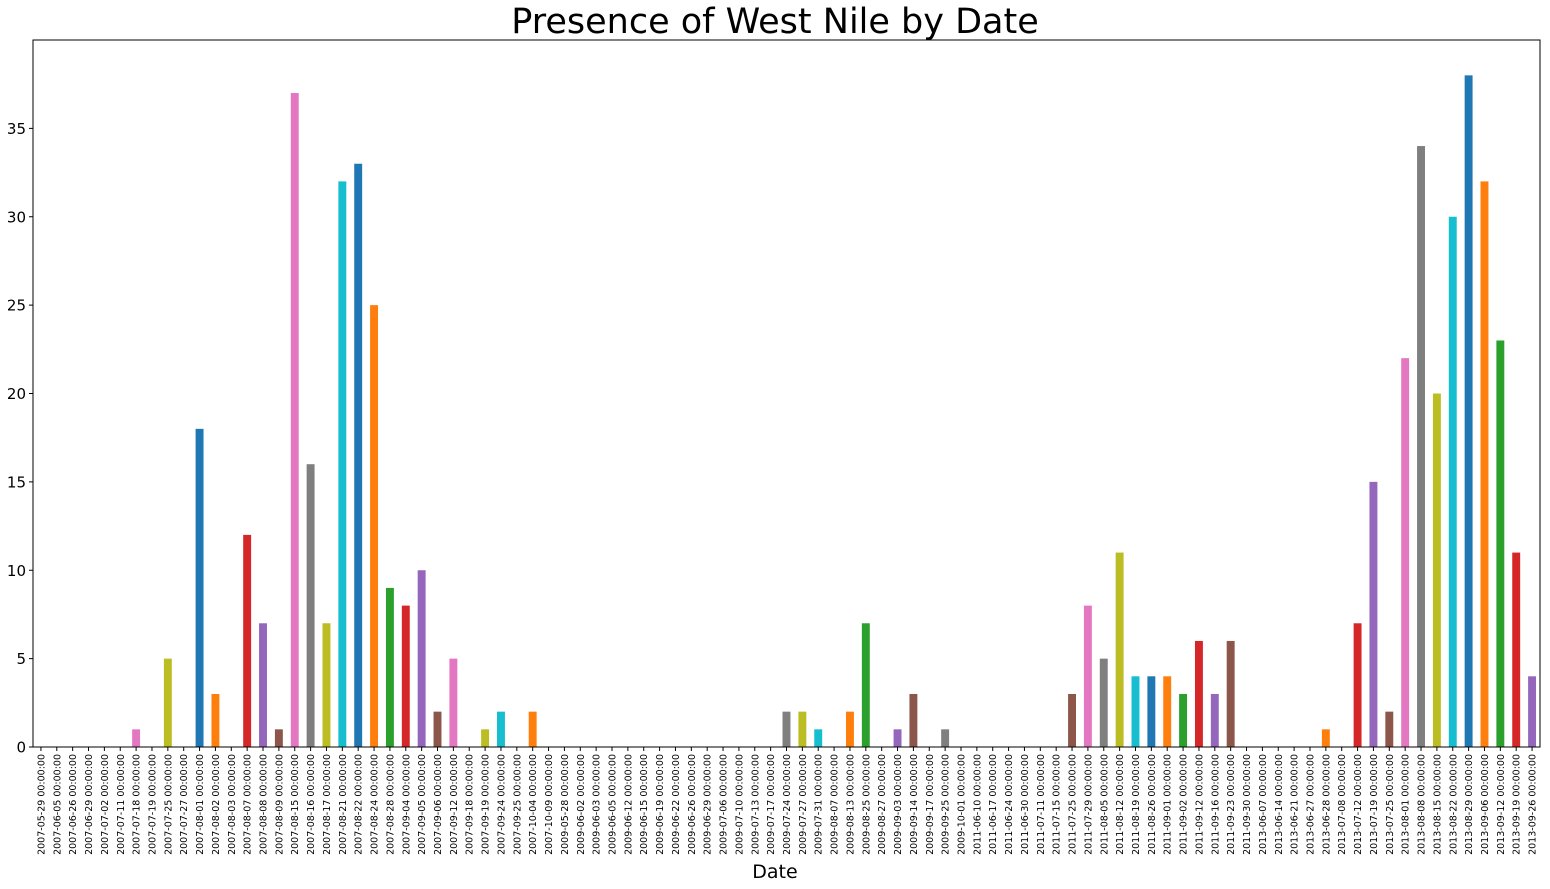  I want to click on x-tick-label: 2011-06-30 00:00:00, so click(1025, 804).